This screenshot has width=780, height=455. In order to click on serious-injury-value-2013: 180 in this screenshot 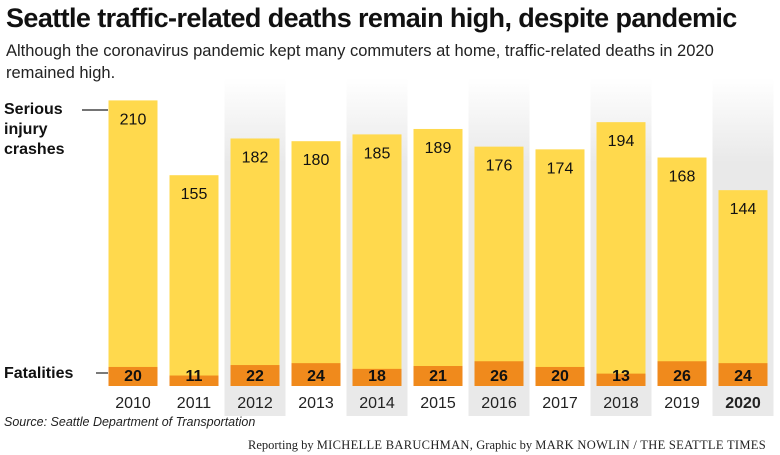, I will do `click(316, 160)`.